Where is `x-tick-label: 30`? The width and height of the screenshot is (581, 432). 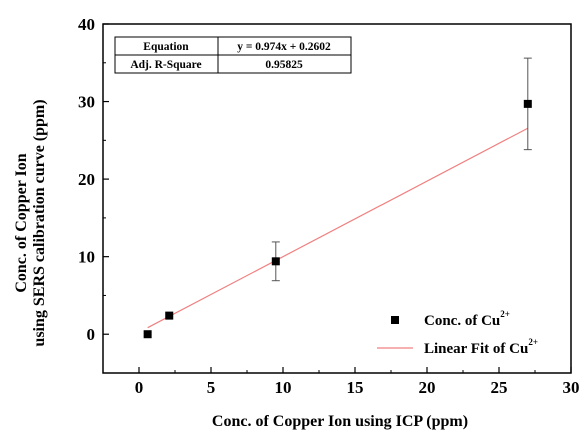
x-tick-label: 30 is located at coordinates (571, 387).